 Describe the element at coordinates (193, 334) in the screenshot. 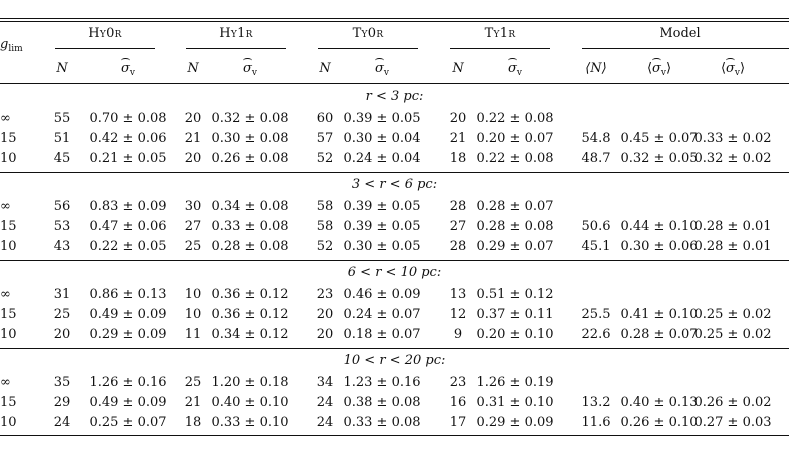

I see `table-cell: 11` at that location.